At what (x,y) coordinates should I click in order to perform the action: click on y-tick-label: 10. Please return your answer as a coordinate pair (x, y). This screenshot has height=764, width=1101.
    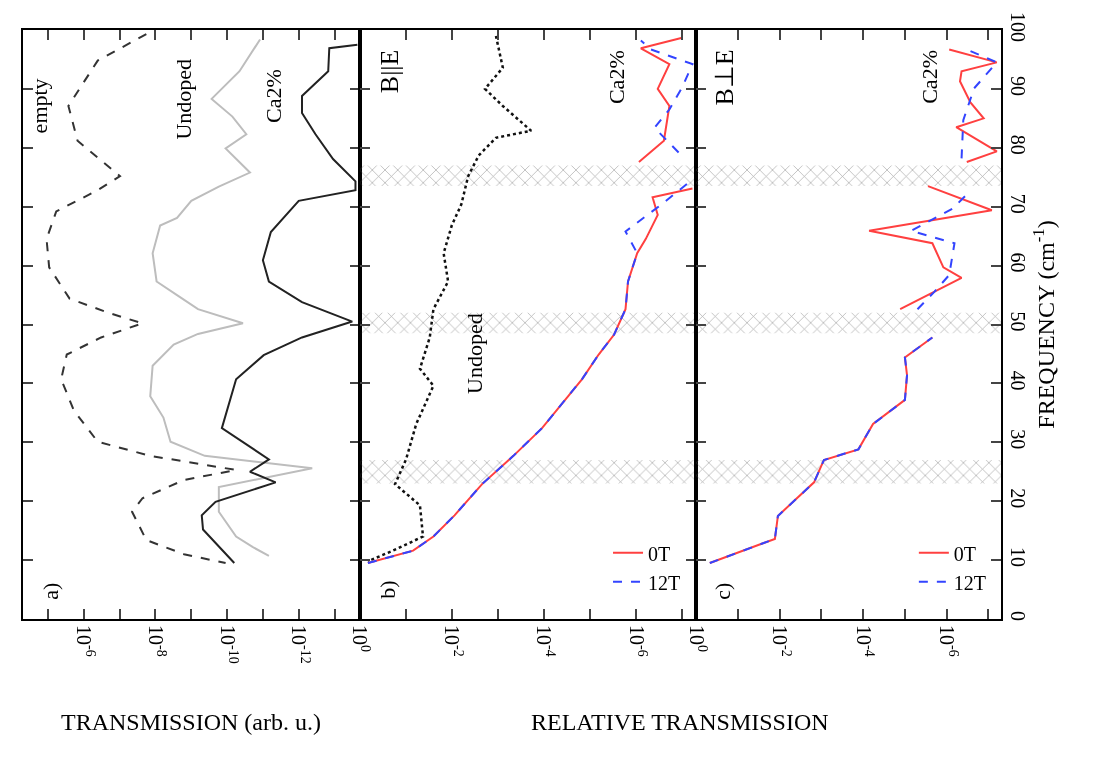
    Looking at the image, I should click on (1018, 557).